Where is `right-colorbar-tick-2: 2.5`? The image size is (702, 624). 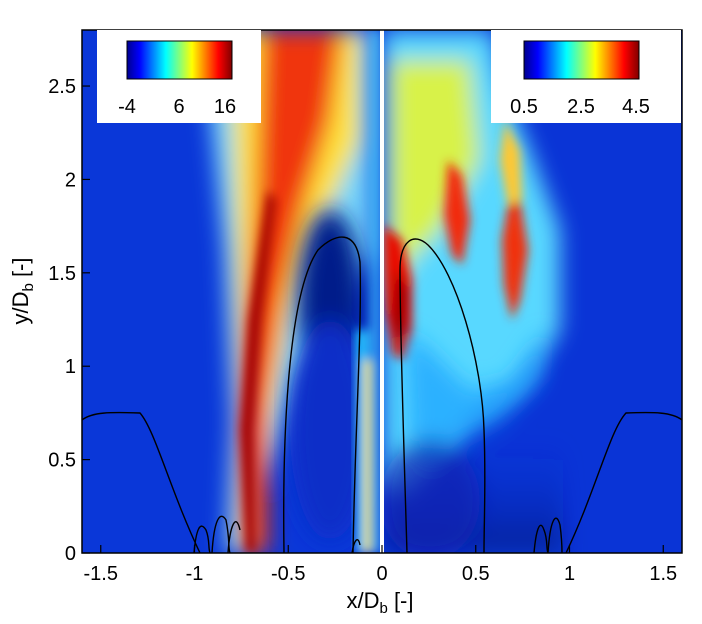
right-colorbar-tick-2: 2.5 is located at coordinates (581, 107).